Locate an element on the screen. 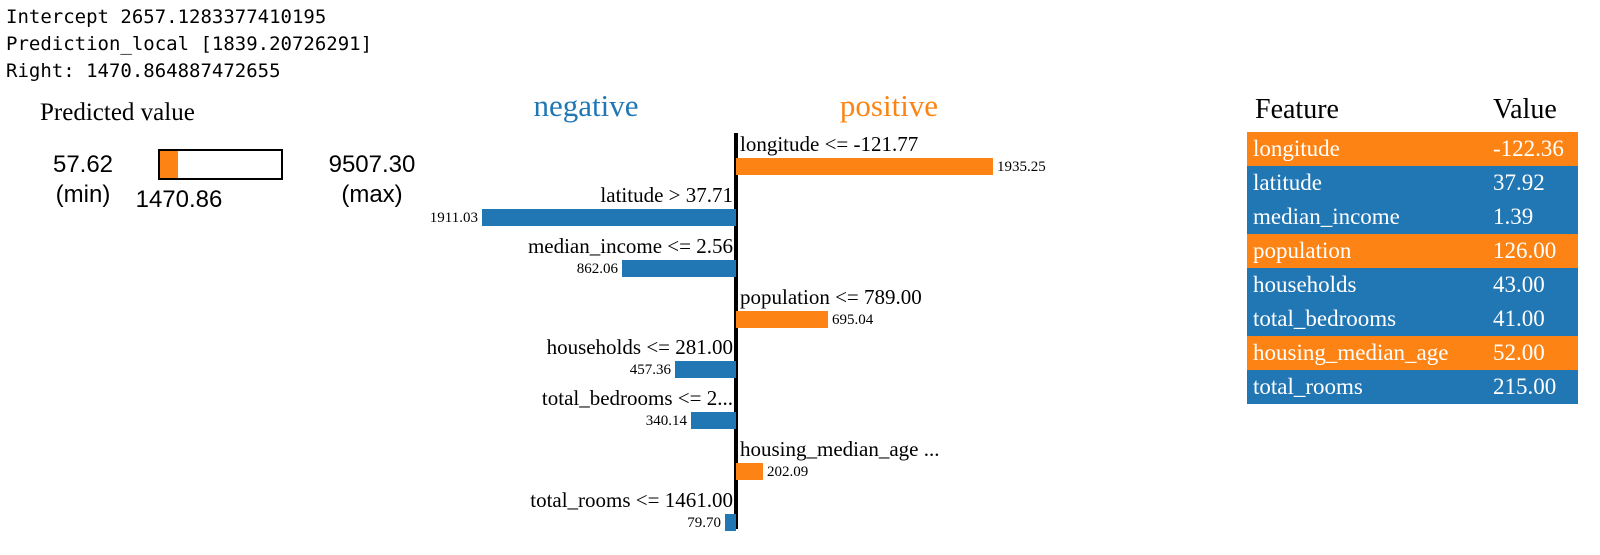  bar-label: median_income <= 2.56 is located at coordinates (630, 246).